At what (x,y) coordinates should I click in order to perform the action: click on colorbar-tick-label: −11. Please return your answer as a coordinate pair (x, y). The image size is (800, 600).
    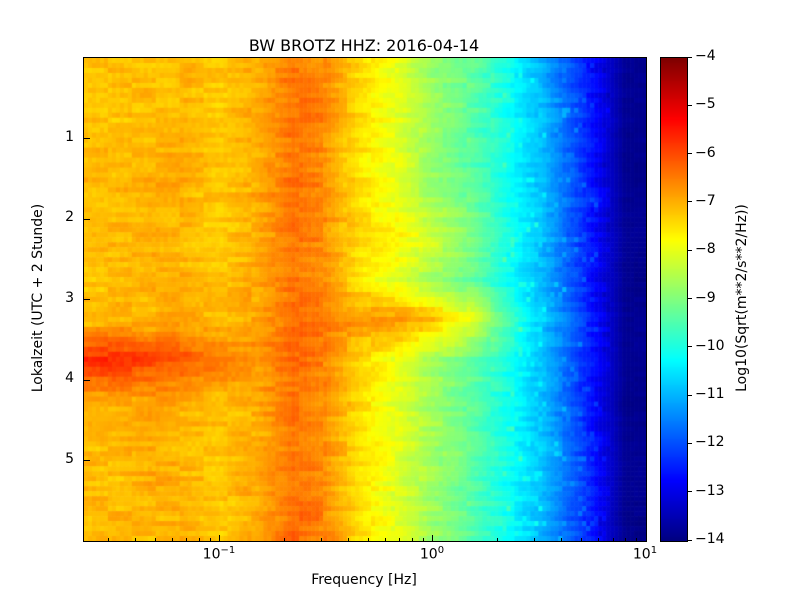
    Looking at the image, I should click on (710, 394).